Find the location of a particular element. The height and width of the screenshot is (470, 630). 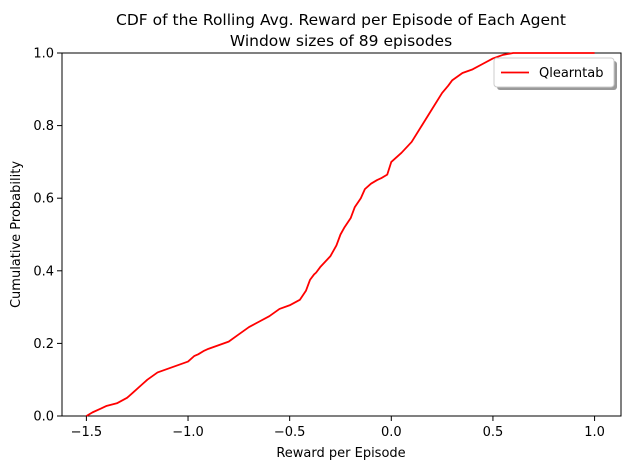

y-axis-label: Cumulative Probability is located at coordinates (16, 234).